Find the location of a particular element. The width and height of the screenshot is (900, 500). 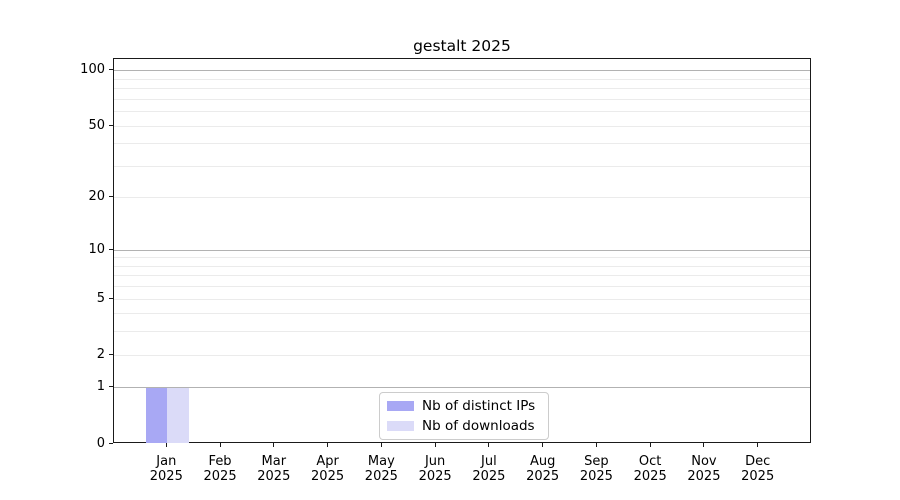

bar-distinct-ips is located at coordinates (157, 415).